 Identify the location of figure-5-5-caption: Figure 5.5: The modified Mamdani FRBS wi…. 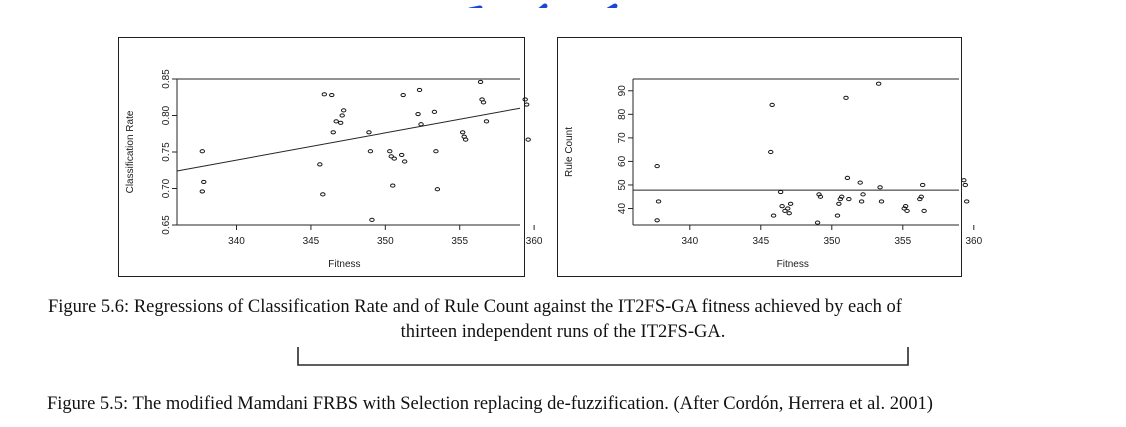
(490, 404).